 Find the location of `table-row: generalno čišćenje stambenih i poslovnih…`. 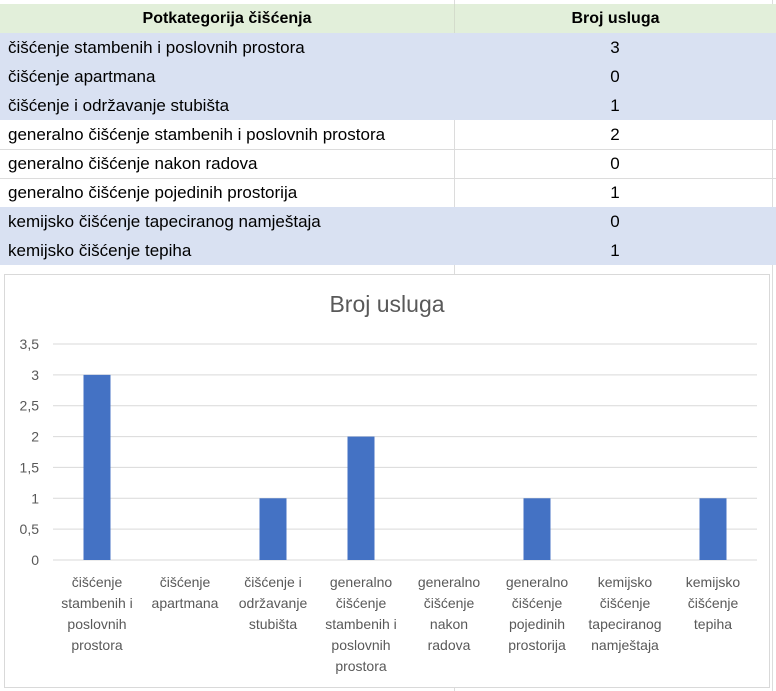

table-row: generalno čišćenje stambenih i poslovnih… is located at coordinates (388, 135).